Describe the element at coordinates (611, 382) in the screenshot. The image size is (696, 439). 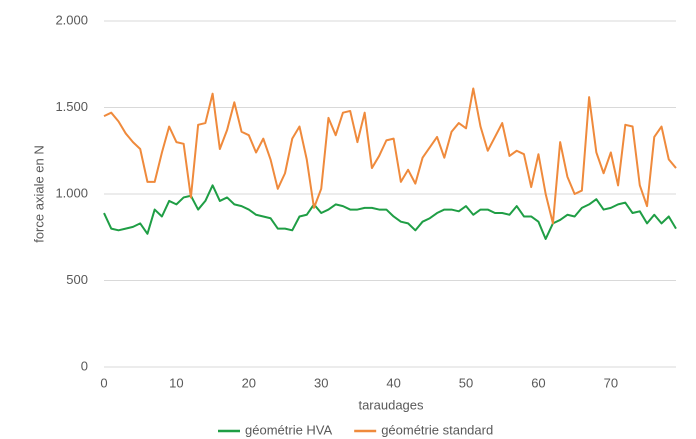
I see `x-tick-label: 70` at that location.